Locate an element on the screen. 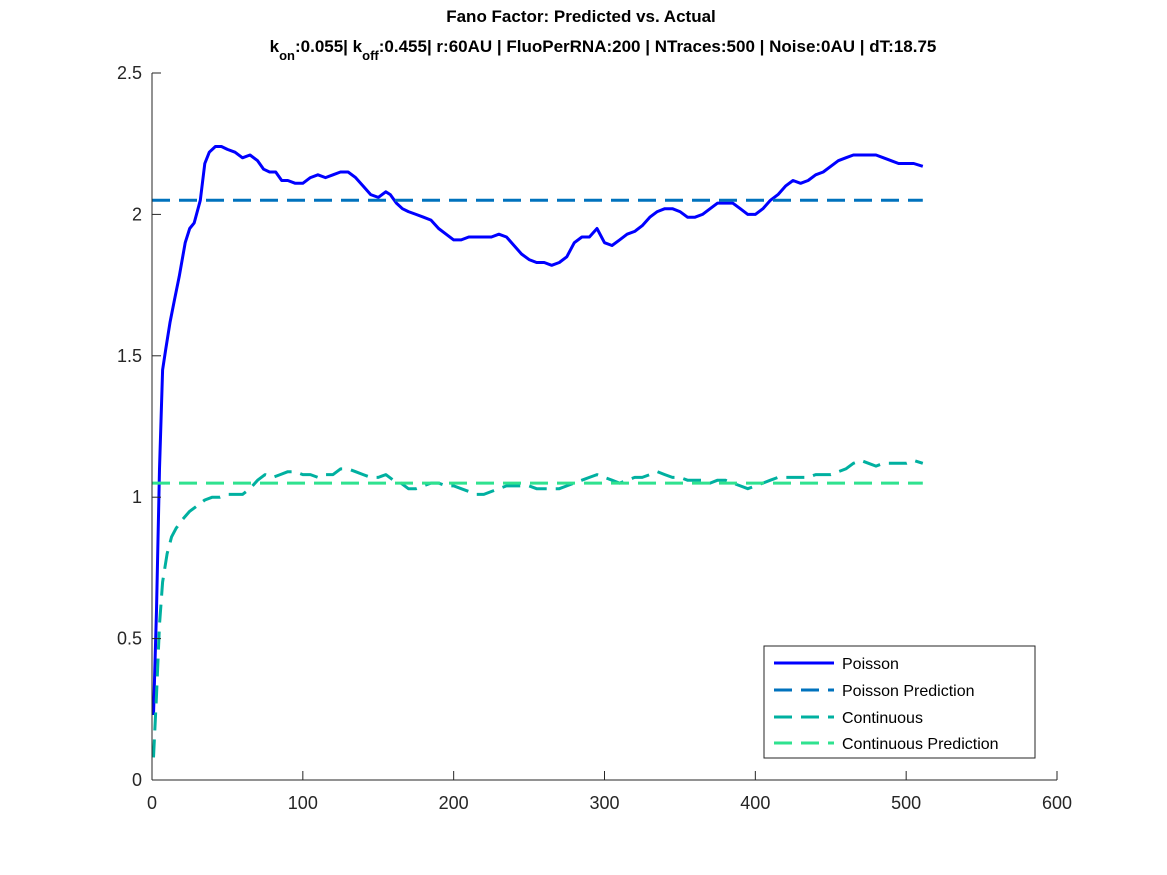  subtitle-kon-base: k is located at coordinates (275, 46).